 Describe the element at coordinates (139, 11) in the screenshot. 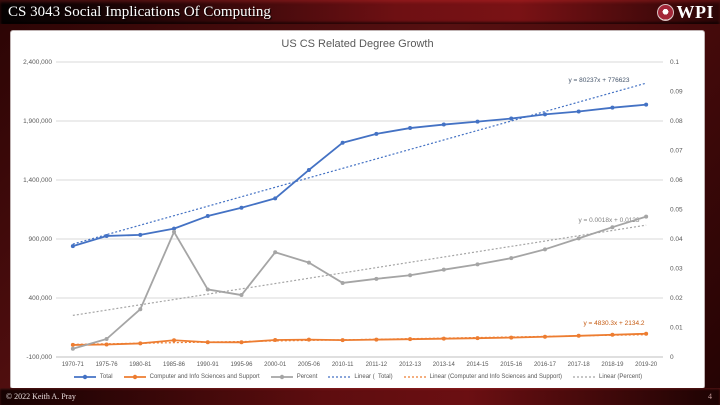

I see `slide-title: CS 3043 Social Implications Of Computing` at that location.